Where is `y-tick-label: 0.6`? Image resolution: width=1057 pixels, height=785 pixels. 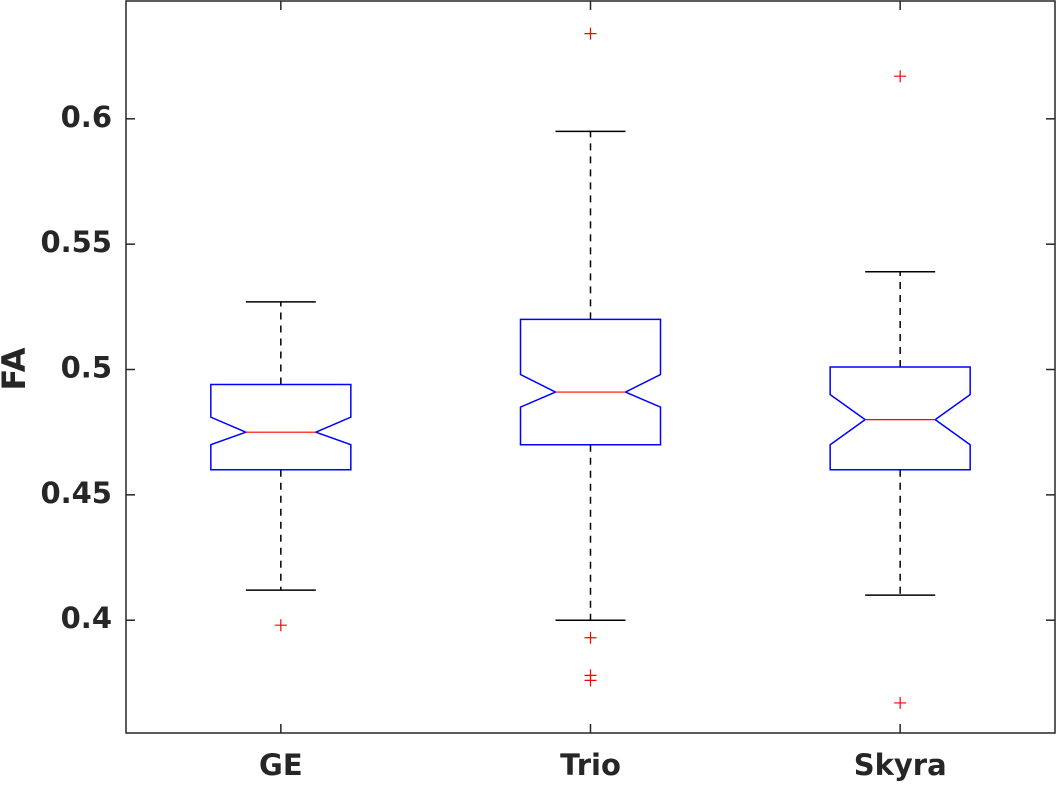 y-tick-label: 0.6 is located at coordinates (86, 117).